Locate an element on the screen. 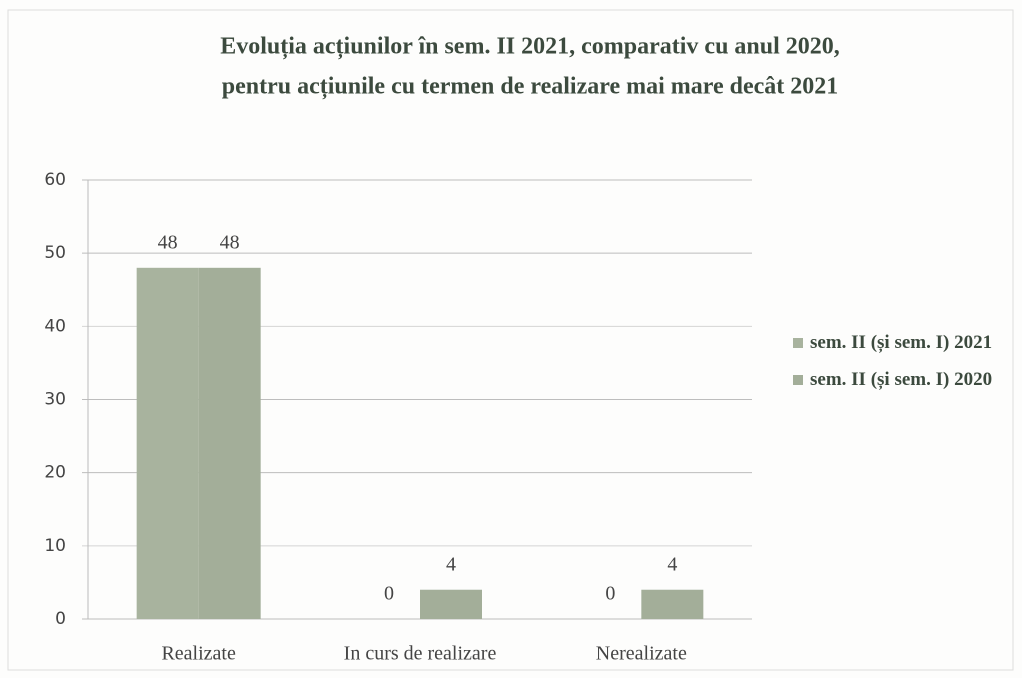 This screenshot has height=678, width=1022. x-tick-label: Realizate is located at coordinates (198, 654).